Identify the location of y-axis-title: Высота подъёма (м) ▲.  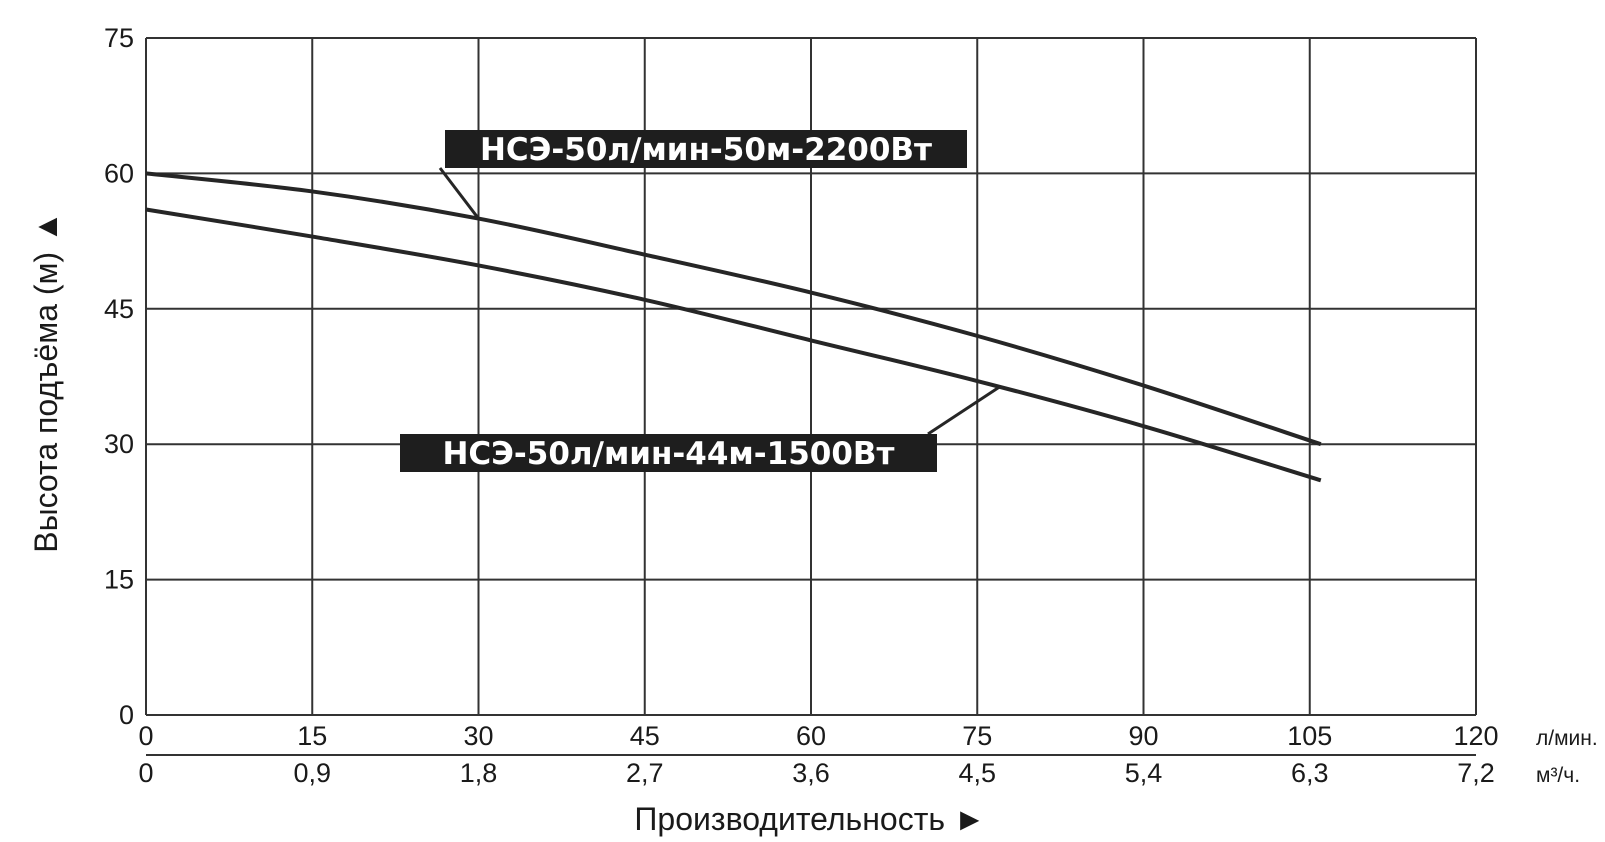
(46, 382).